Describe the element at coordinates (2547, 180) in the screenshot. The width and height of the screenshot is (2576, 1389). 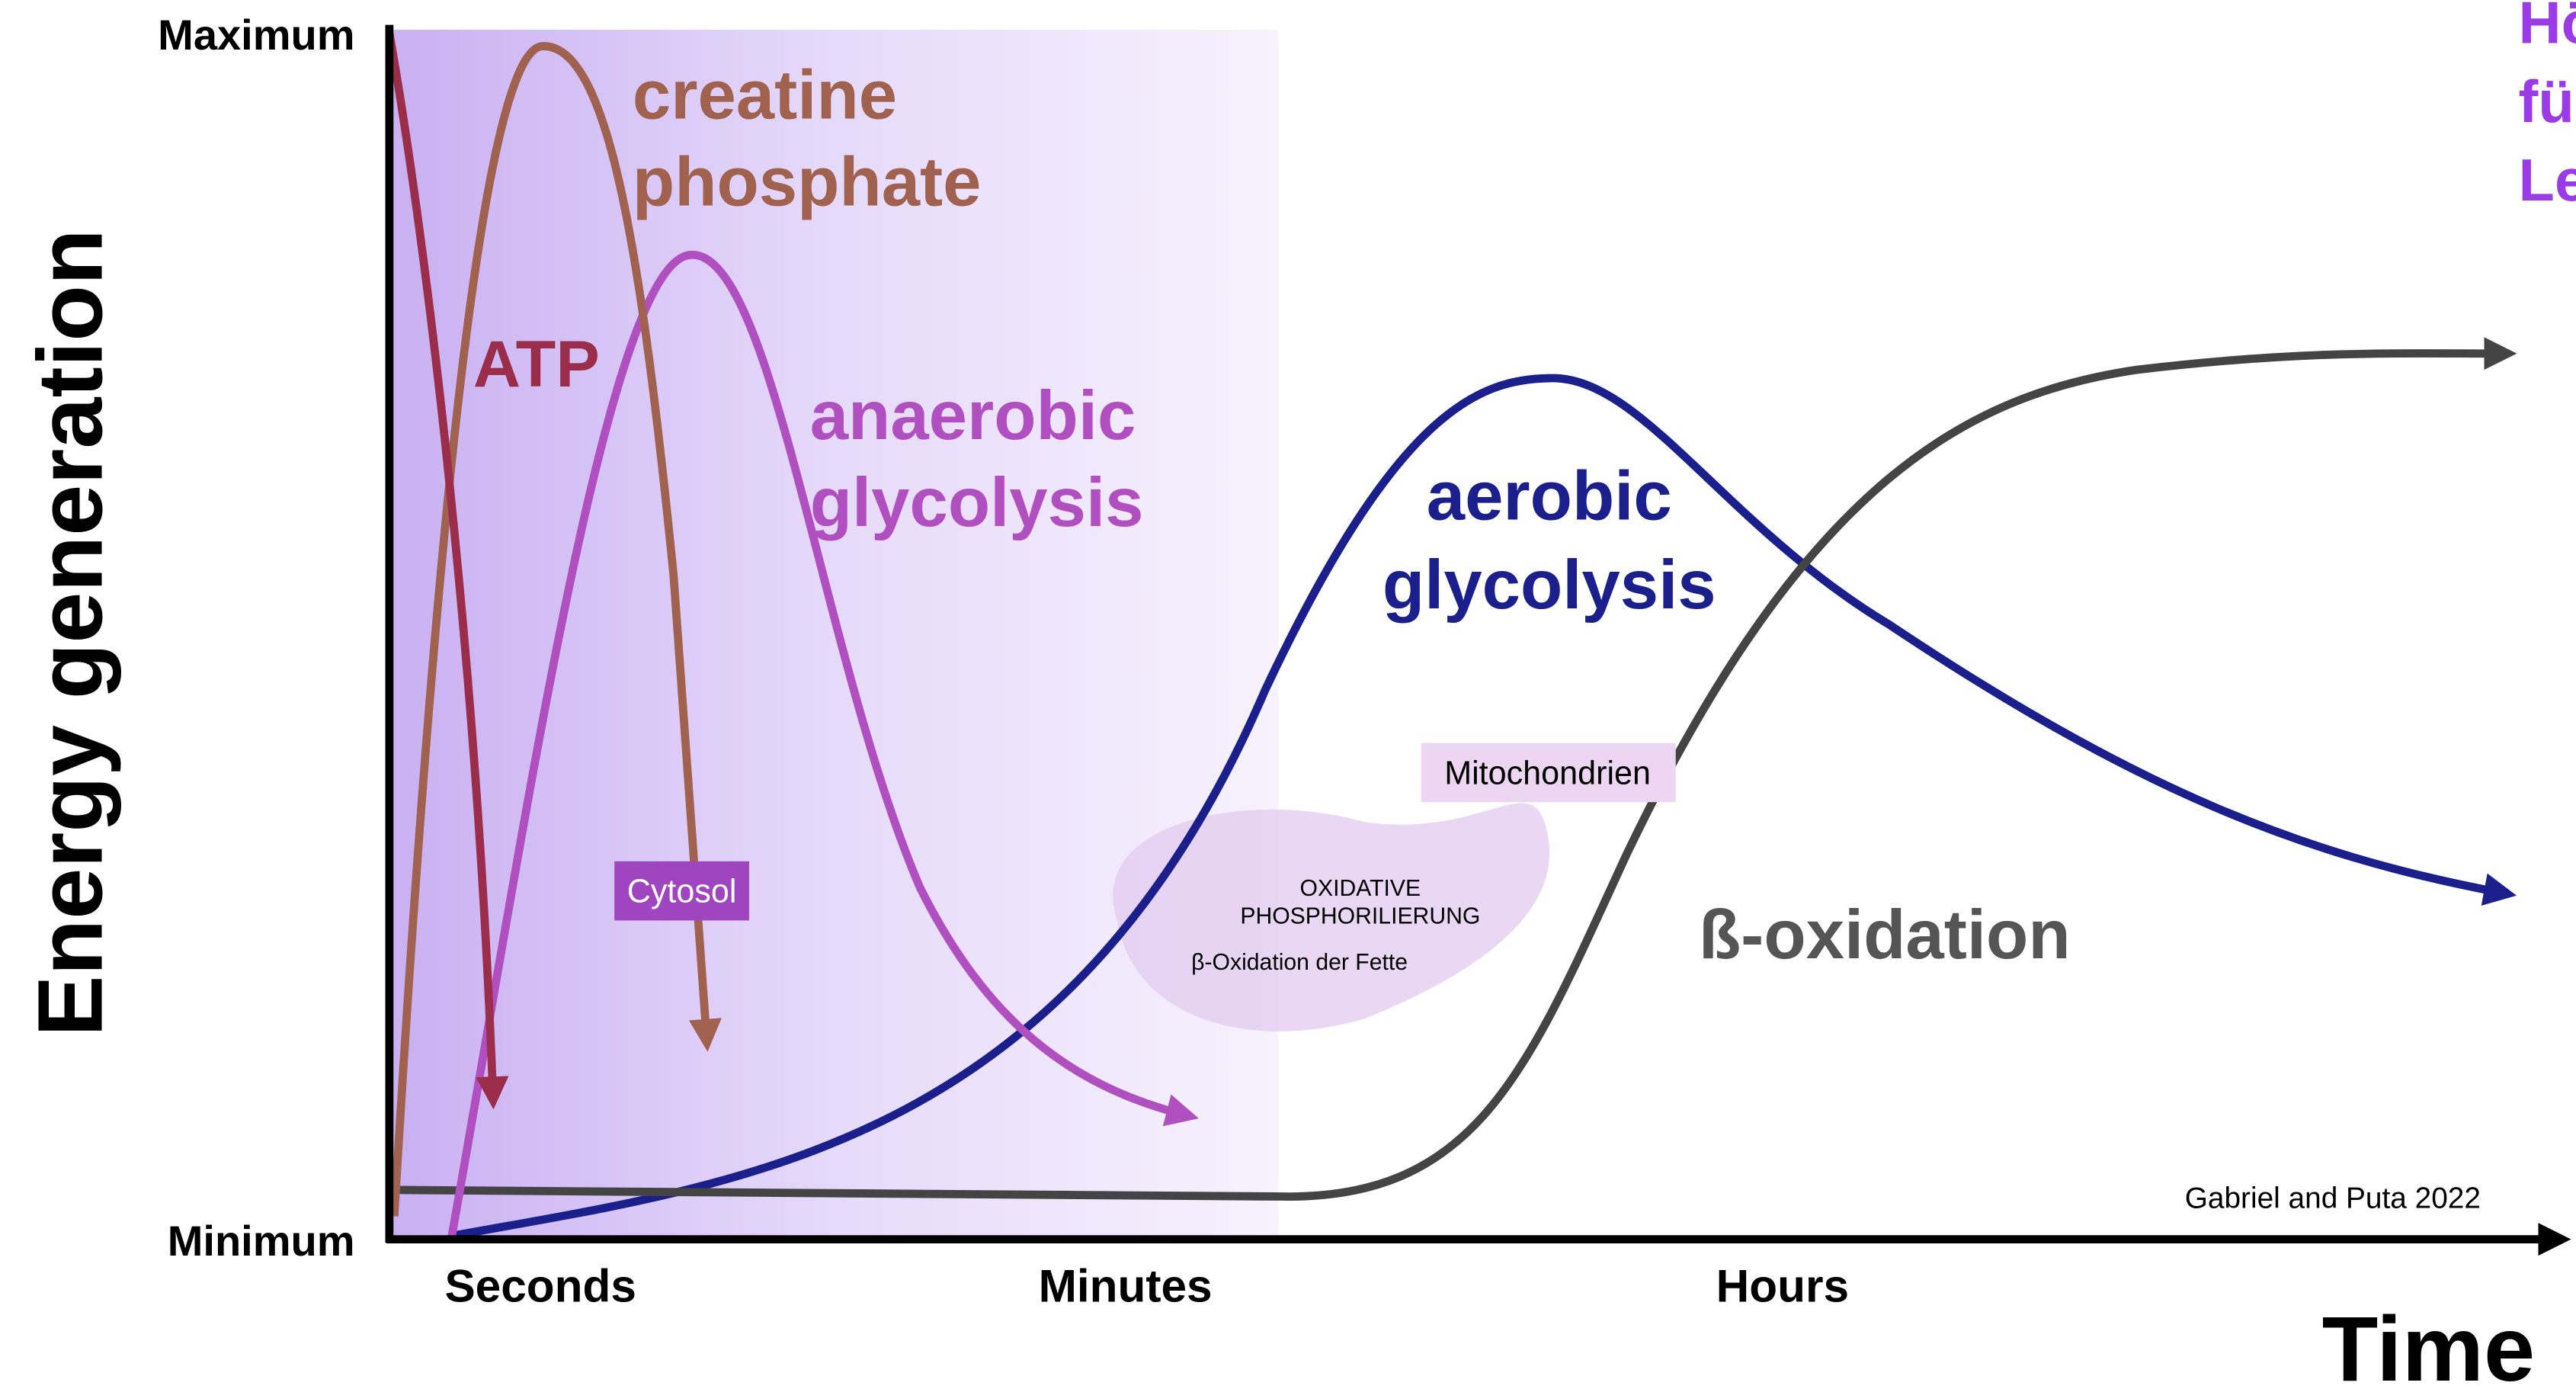
I see `side-title: Le` at that location.